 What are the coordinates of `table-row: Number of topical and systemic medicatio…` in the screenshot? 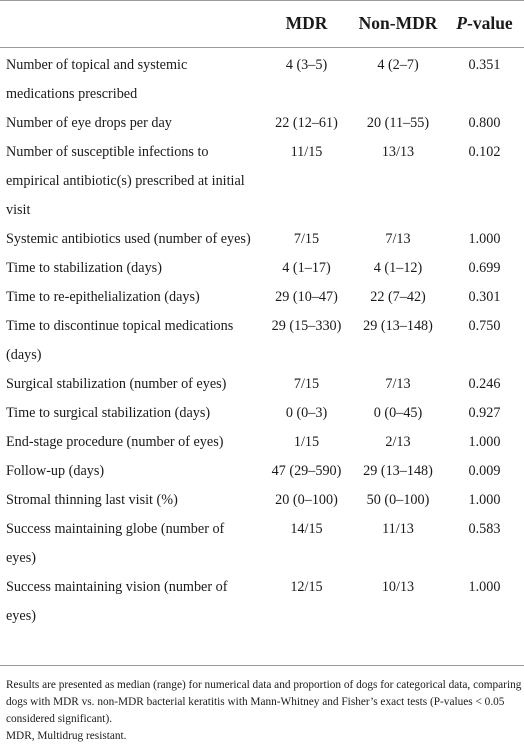 It's located at (262, 78).